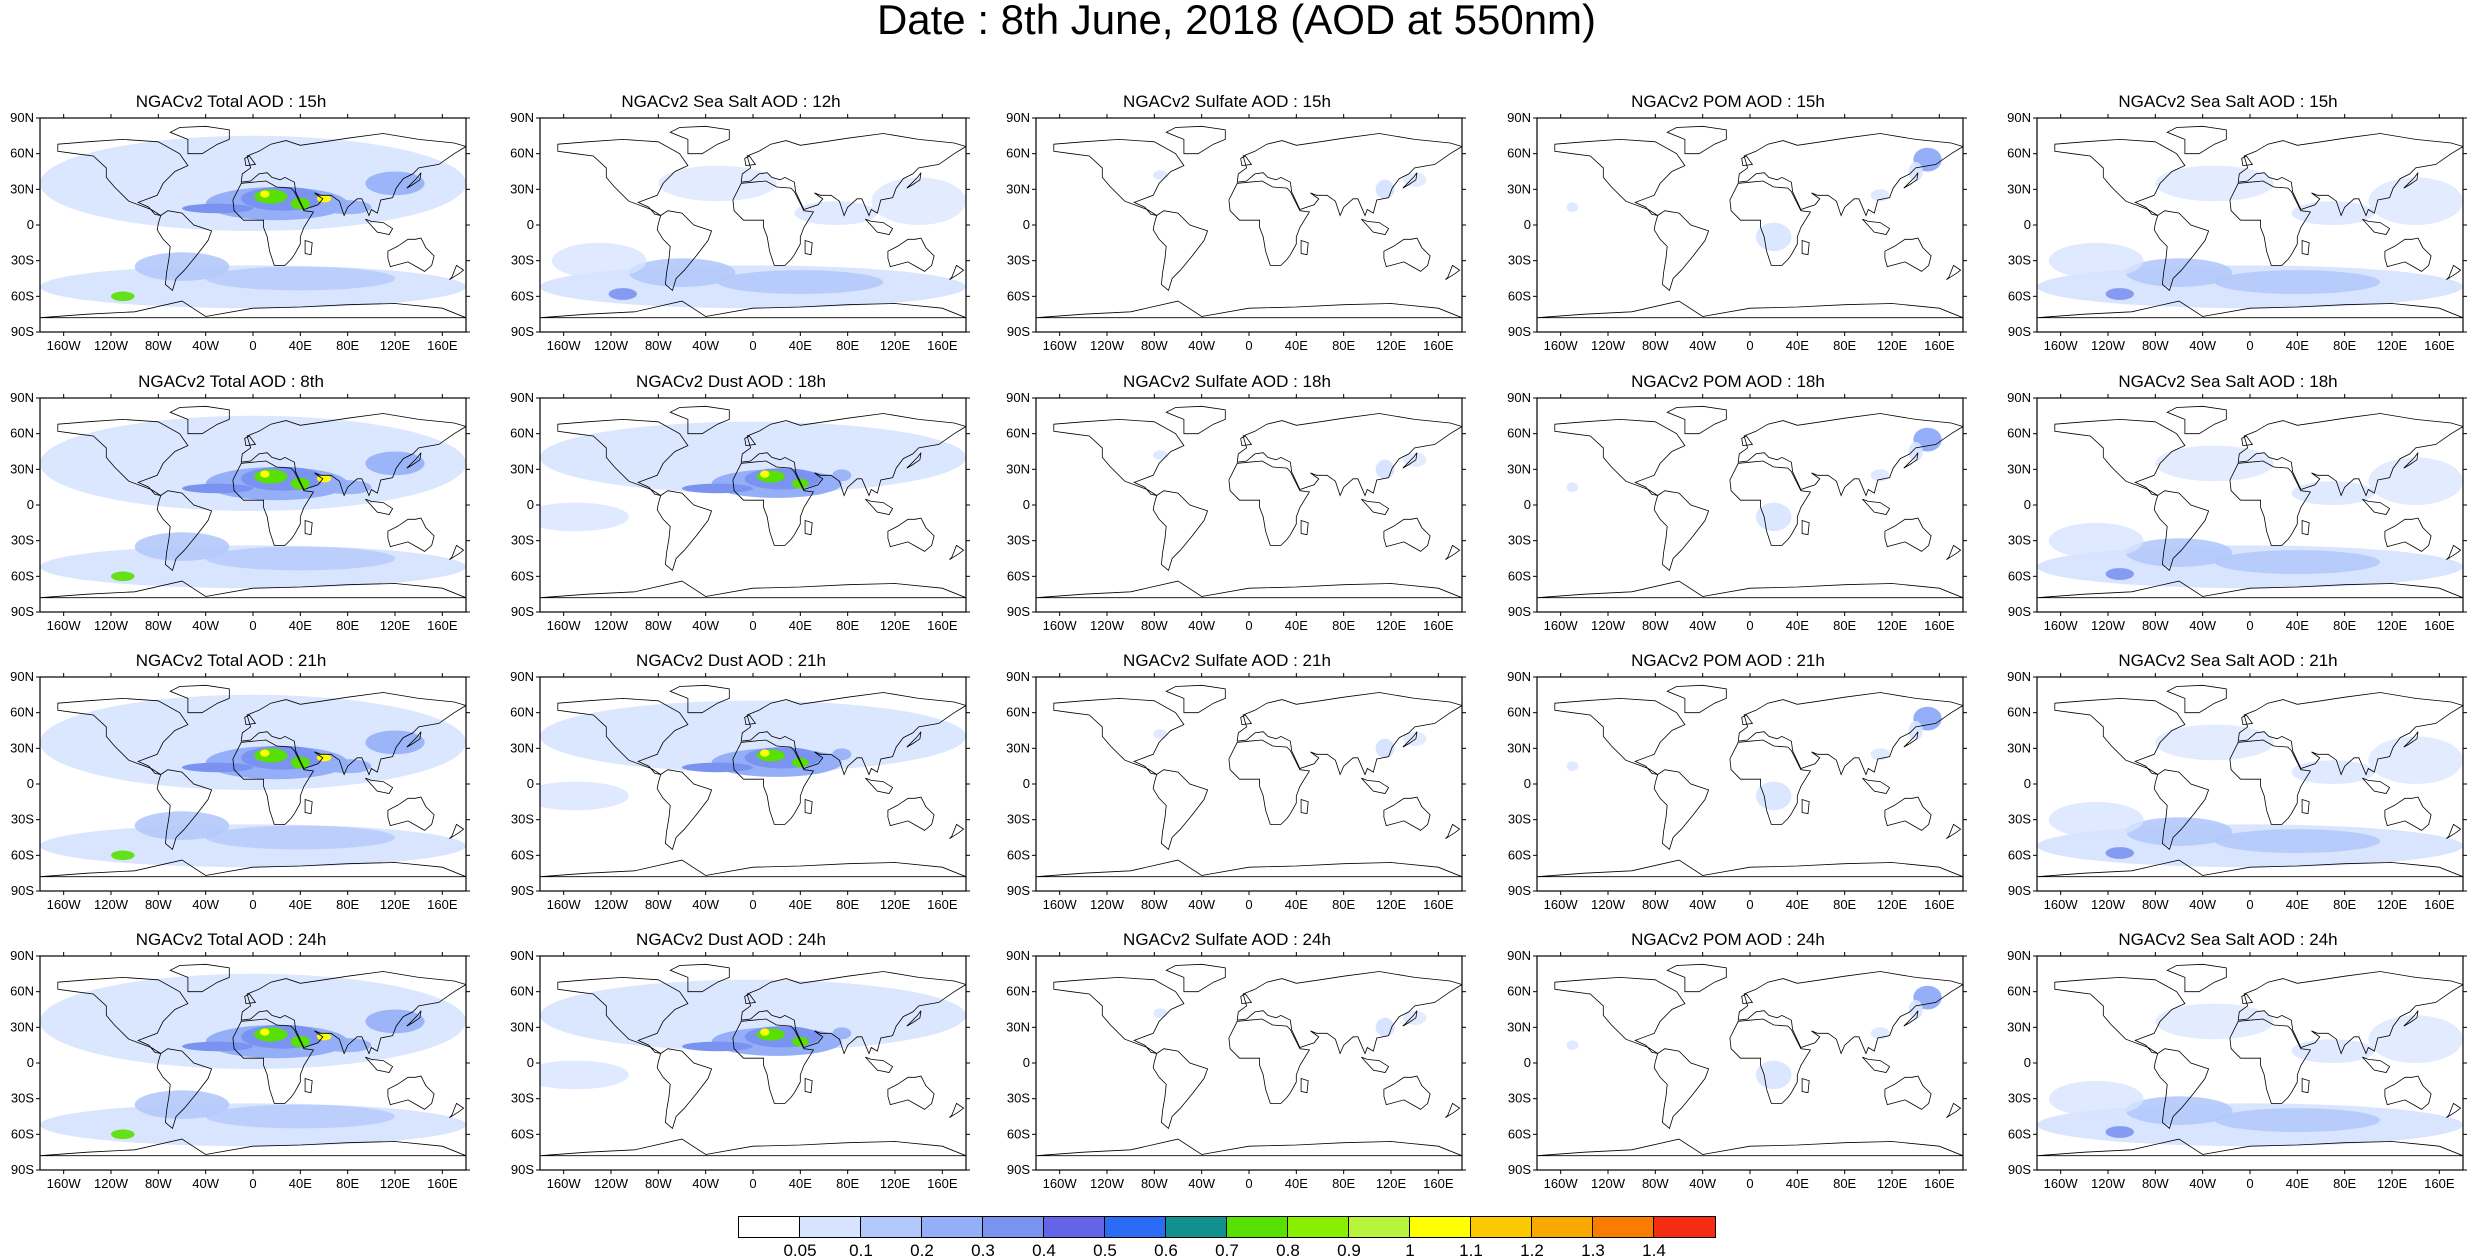 The height and width of the screenshot is (1260, 2473). What do you see at coordinates (1227, 939) in the screenshot?
I see `panel-title: NGACv2 Sulfate AOD : 24h` at bounding box center [1227, 939].